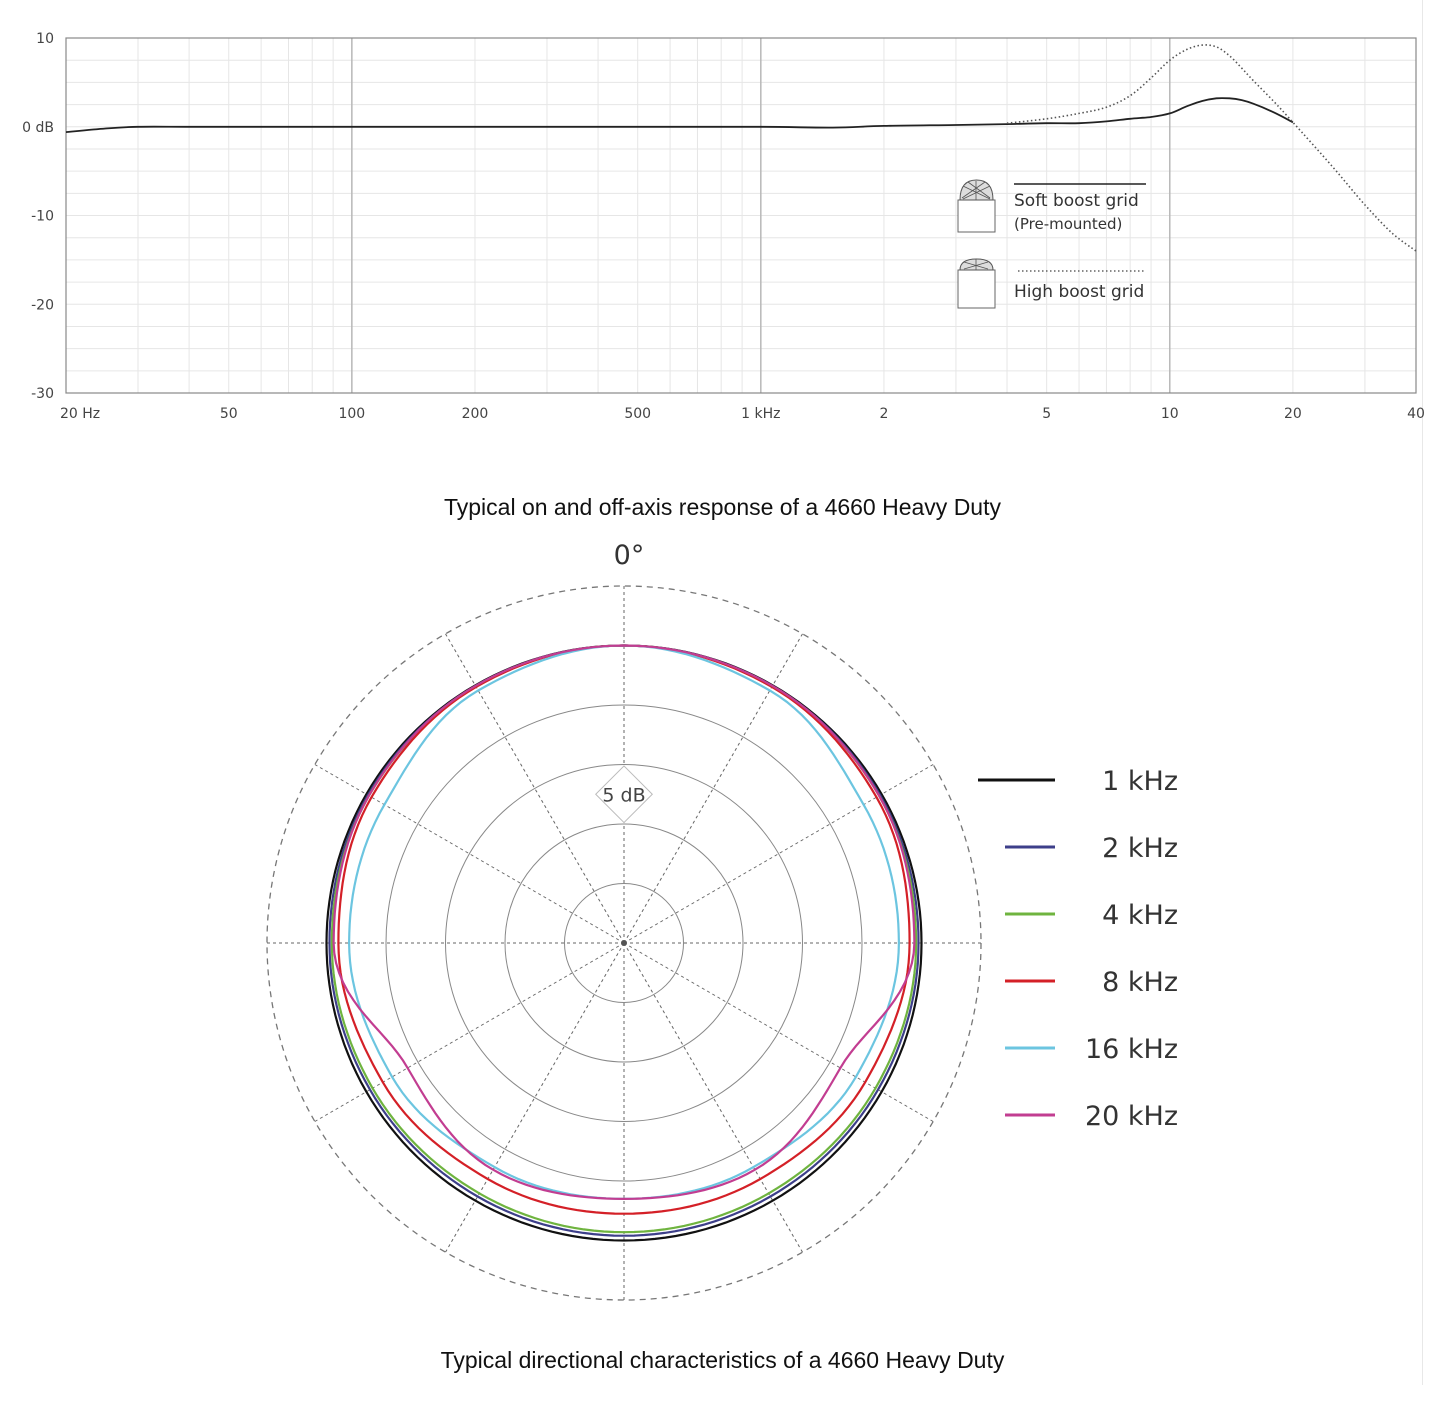  What do you see at coordinates (1422, 692) in the screenshot?
I see `page-edge-line` at bounding box center [1422, 692].